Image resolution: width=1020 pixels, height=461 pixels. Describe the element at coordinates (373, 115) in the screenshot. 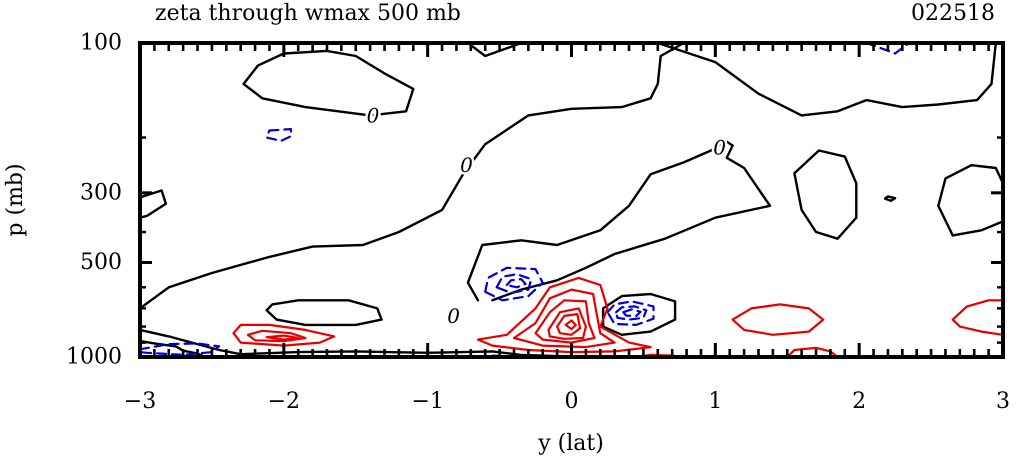

I see `zero-label-0: 0` at that location.